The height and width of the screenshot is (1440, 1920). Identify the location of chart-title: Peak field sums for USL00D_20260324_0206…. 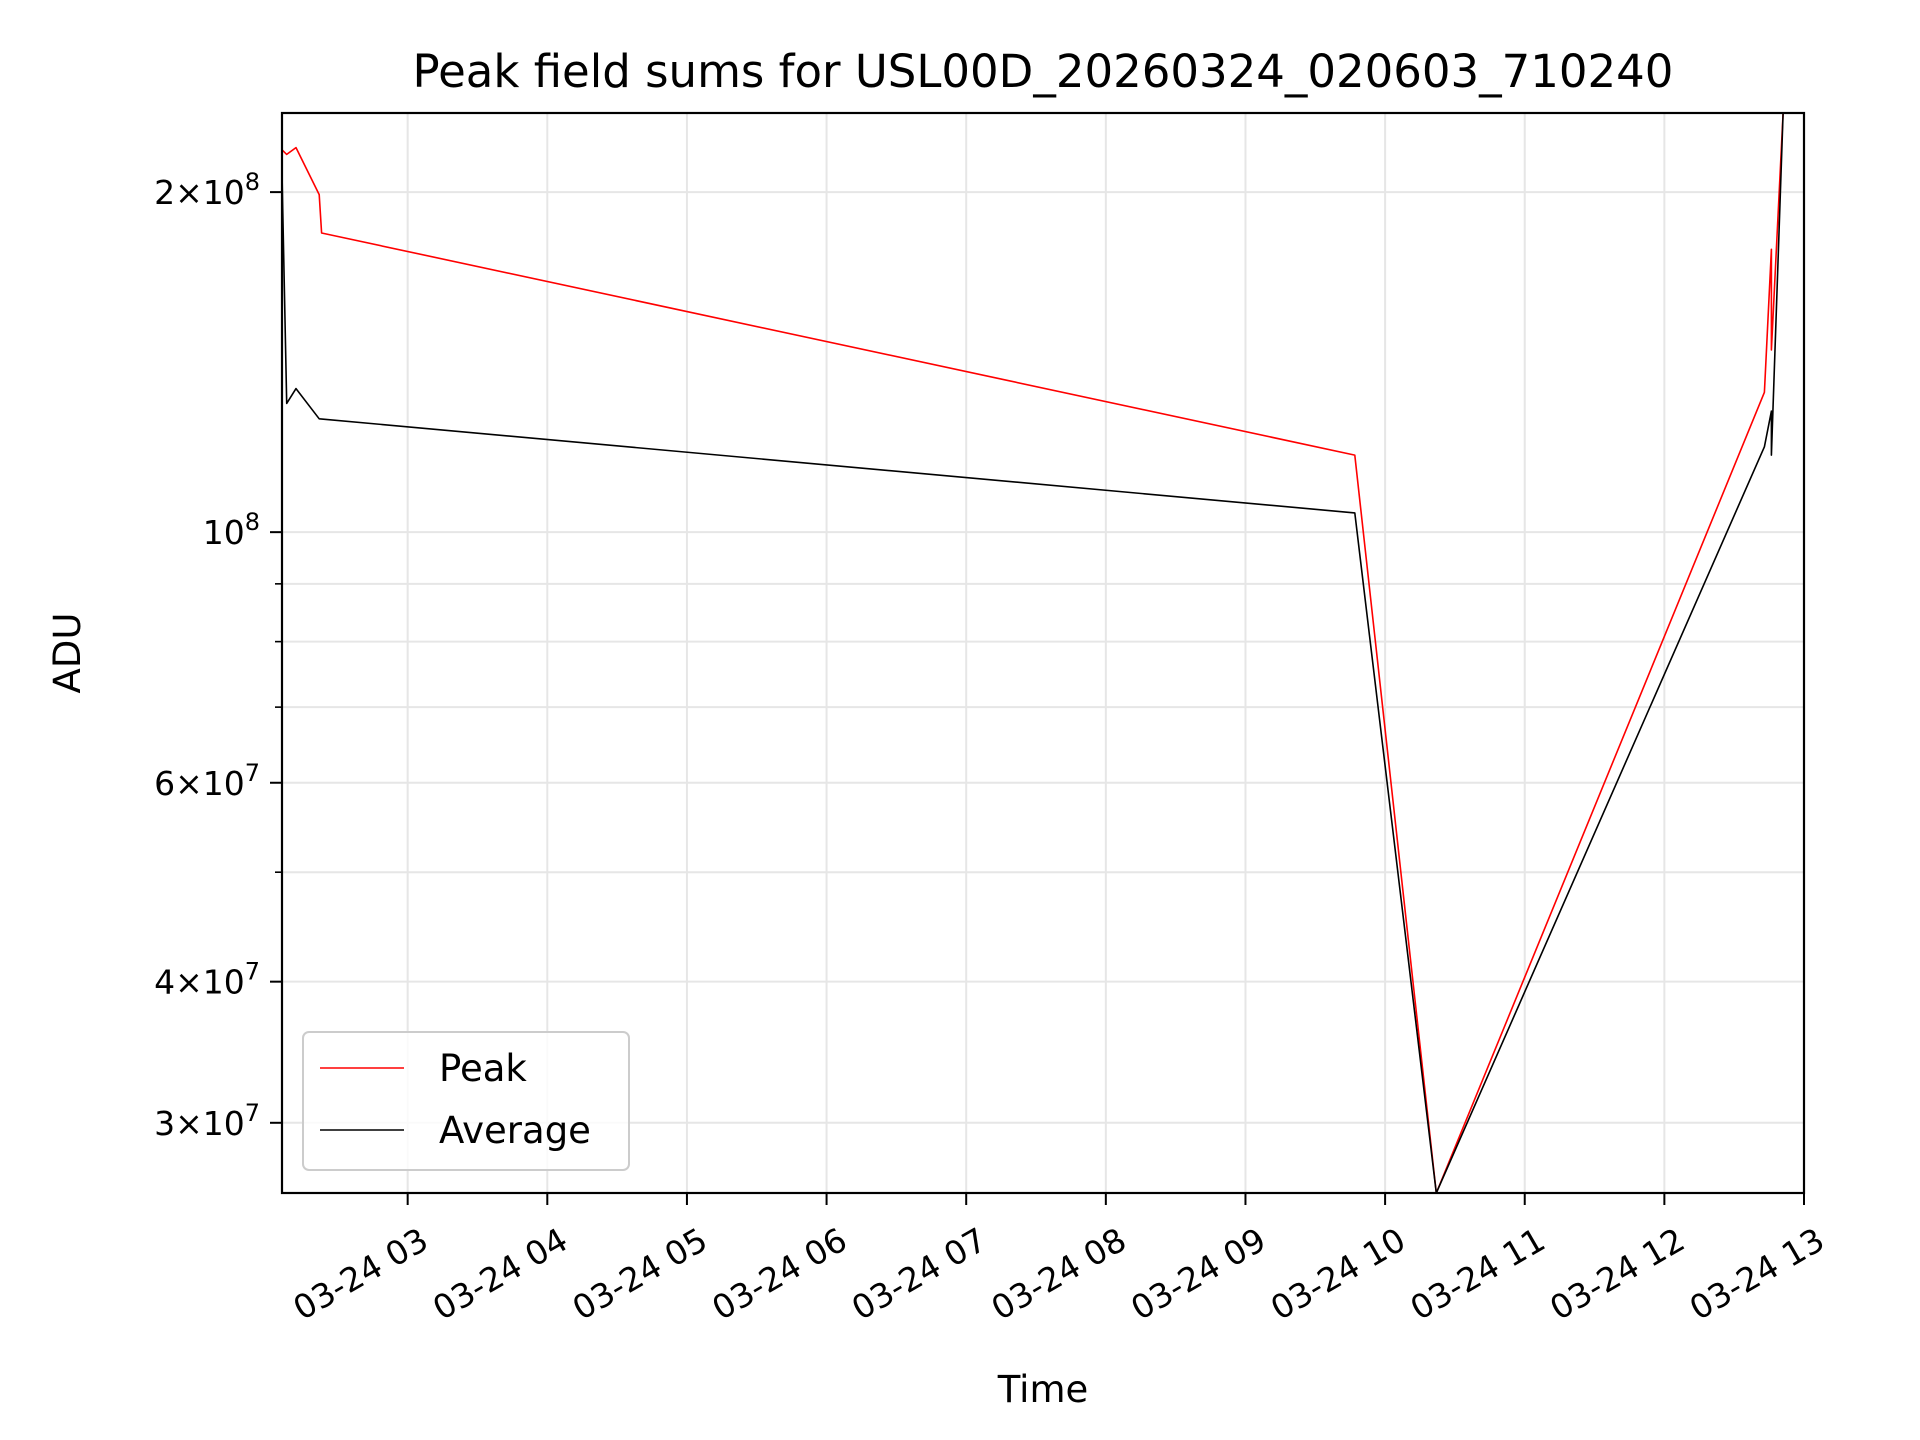
(1043, 71).